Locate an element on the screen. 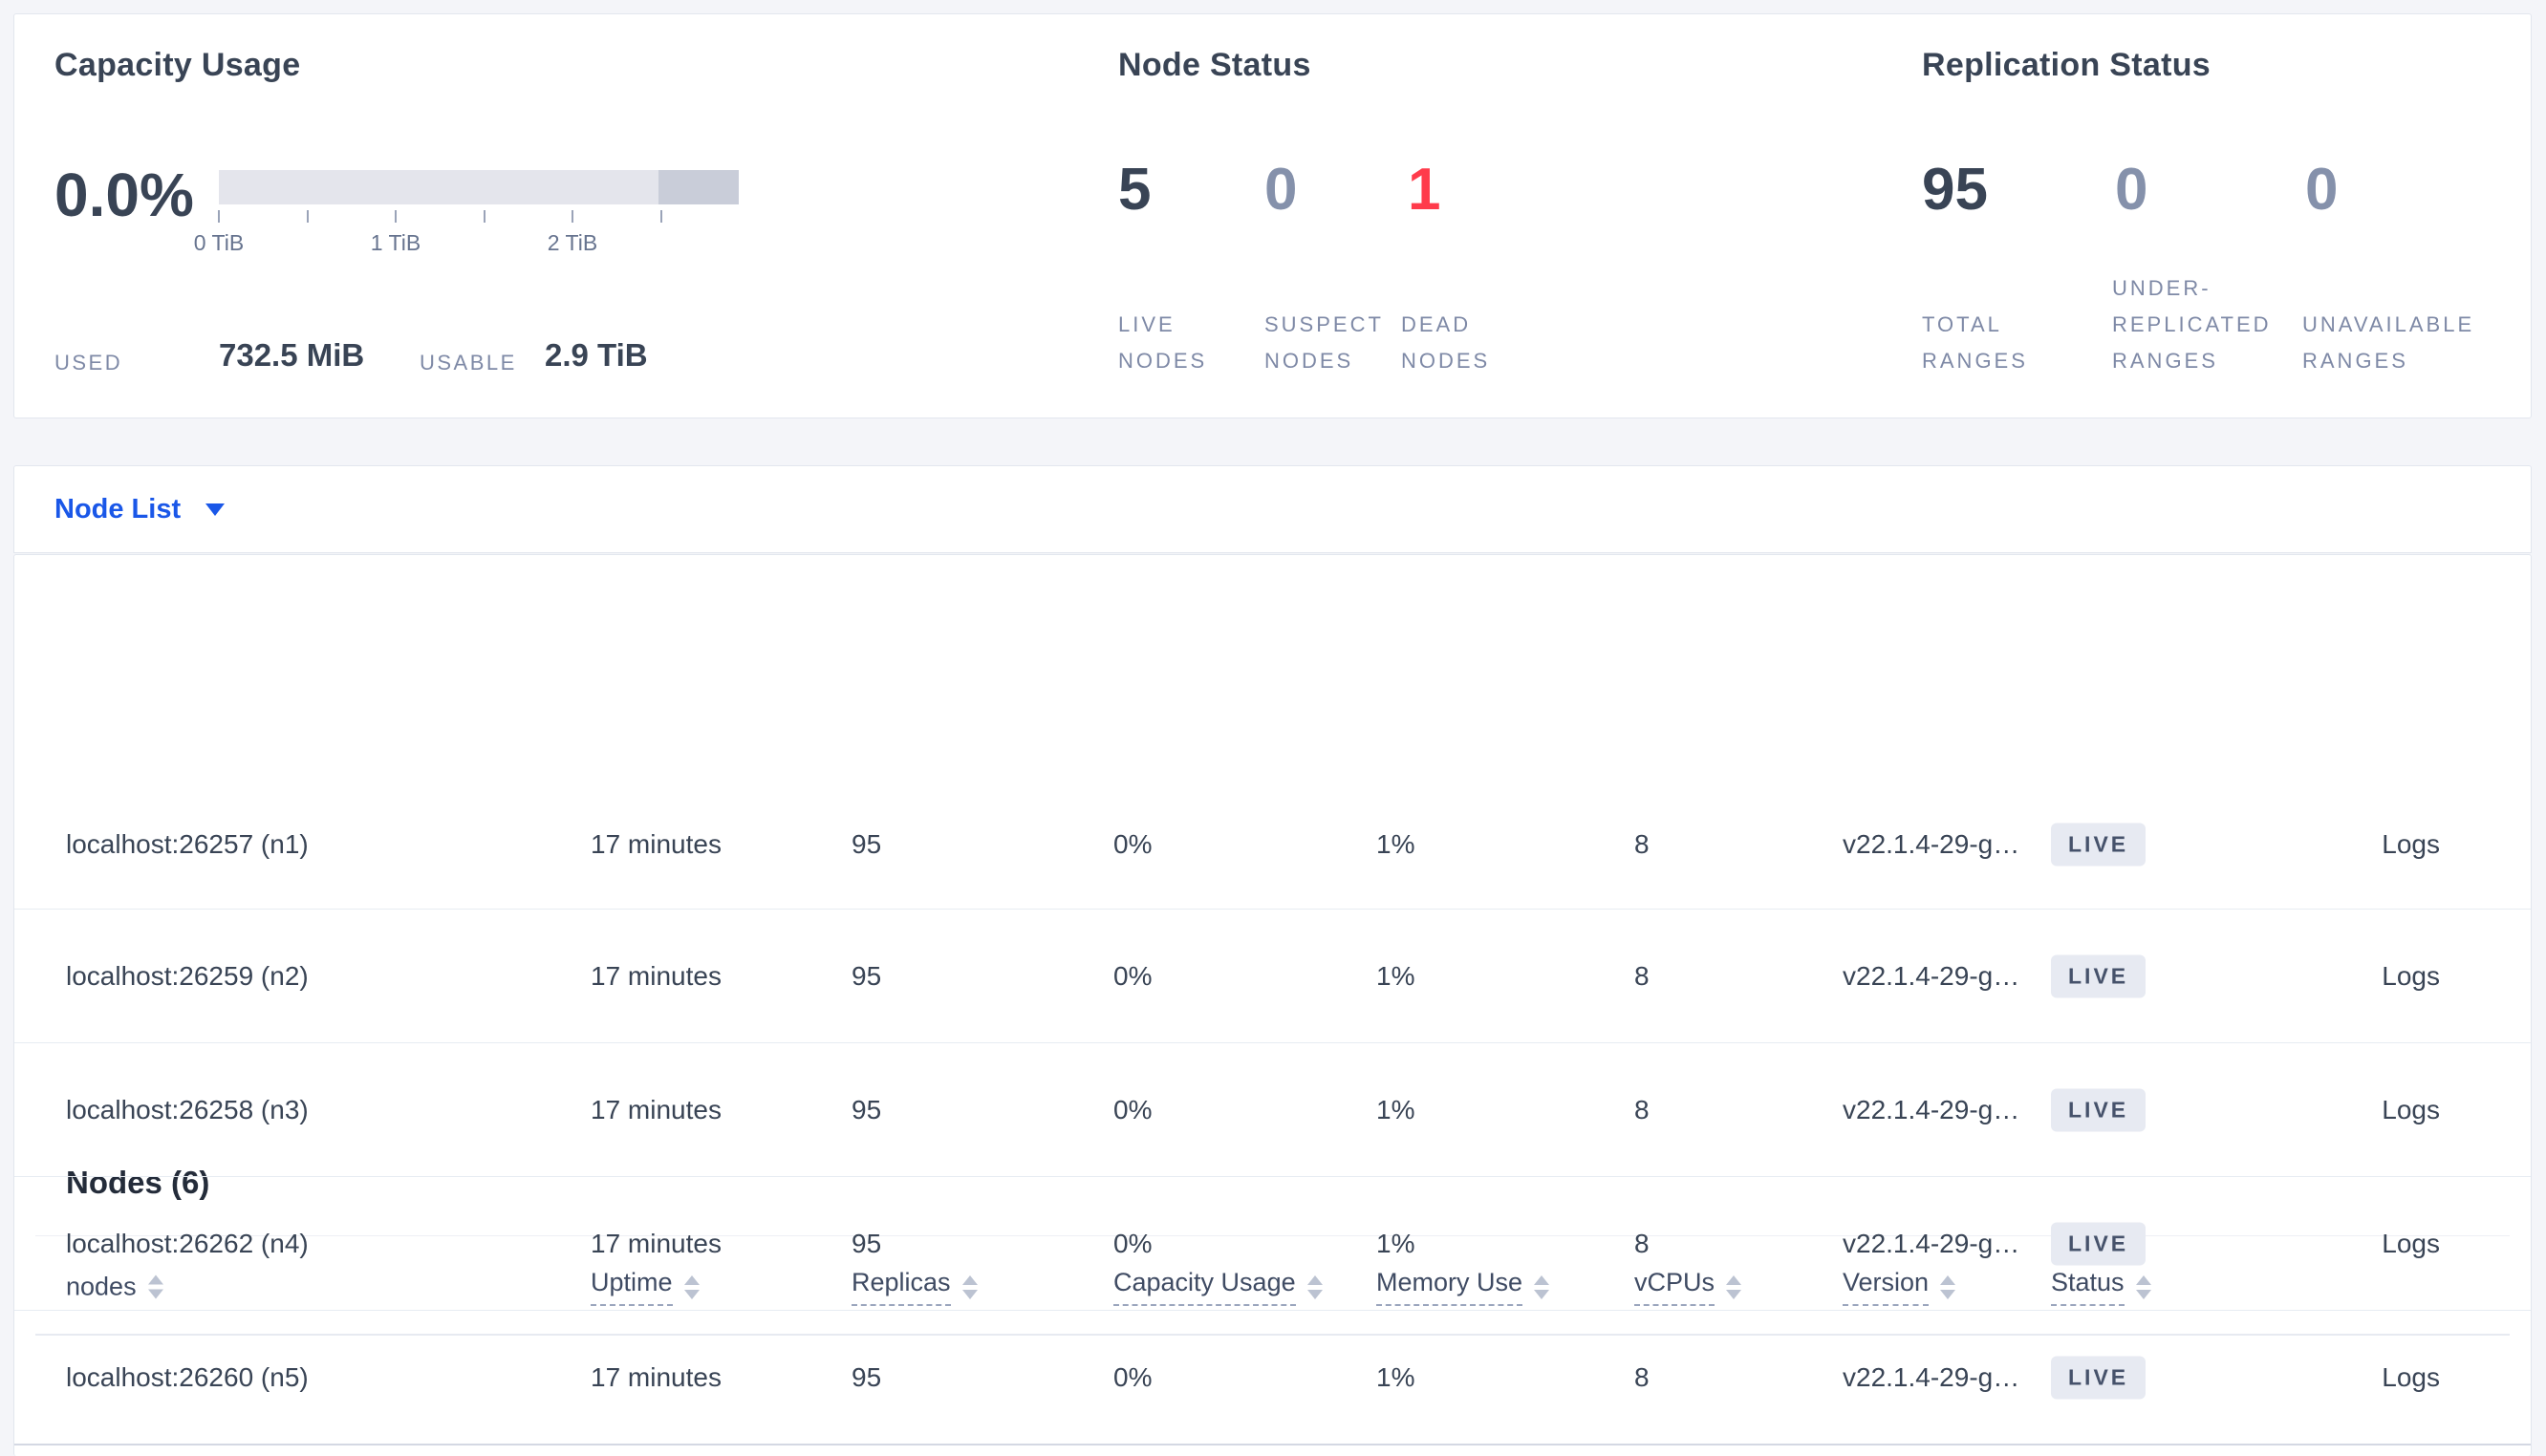 The width and height of the screenshot is (2546, 1456). column-header-memory-use: Memory Use is located at coordinates (1463, 1287).